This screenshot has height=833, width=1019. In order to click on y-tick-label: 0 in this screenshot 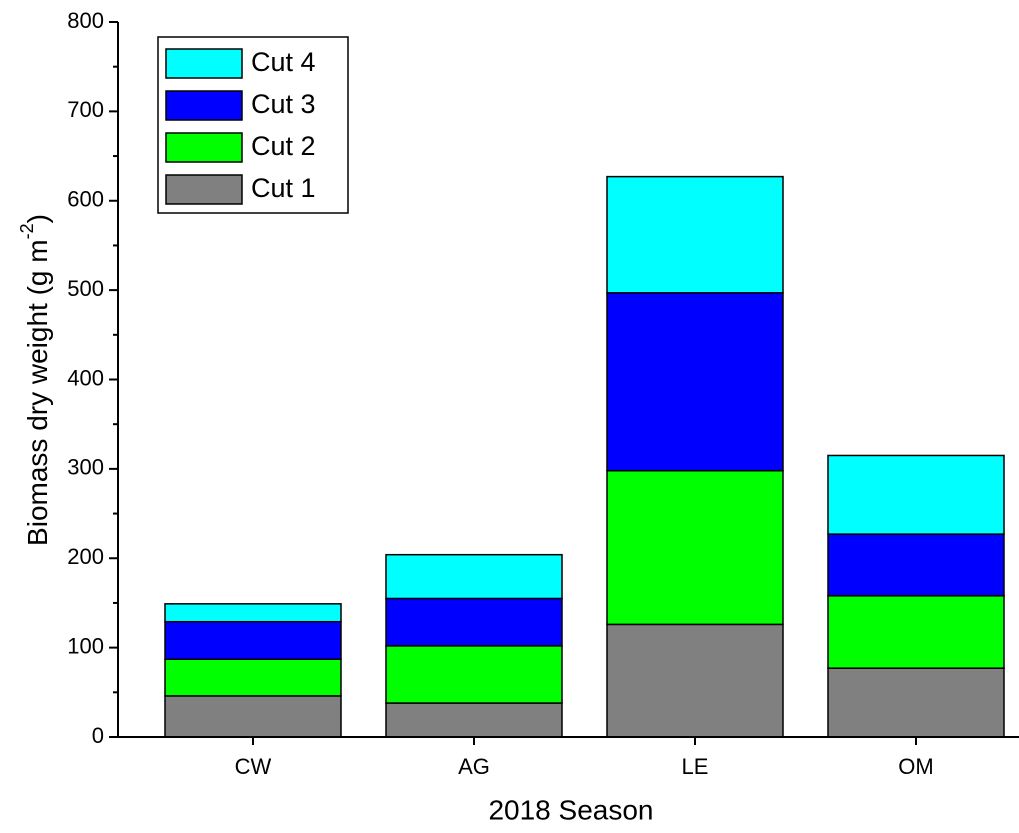, I will do `click(98, 735)`.